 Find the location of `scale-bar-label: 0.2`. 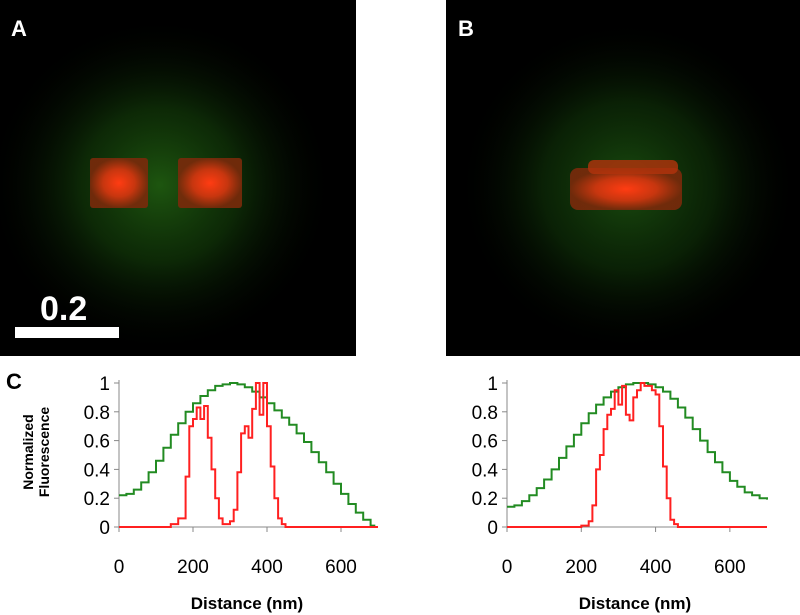

scale-bar-label: 0.2 is located at coordinates (63, 309).